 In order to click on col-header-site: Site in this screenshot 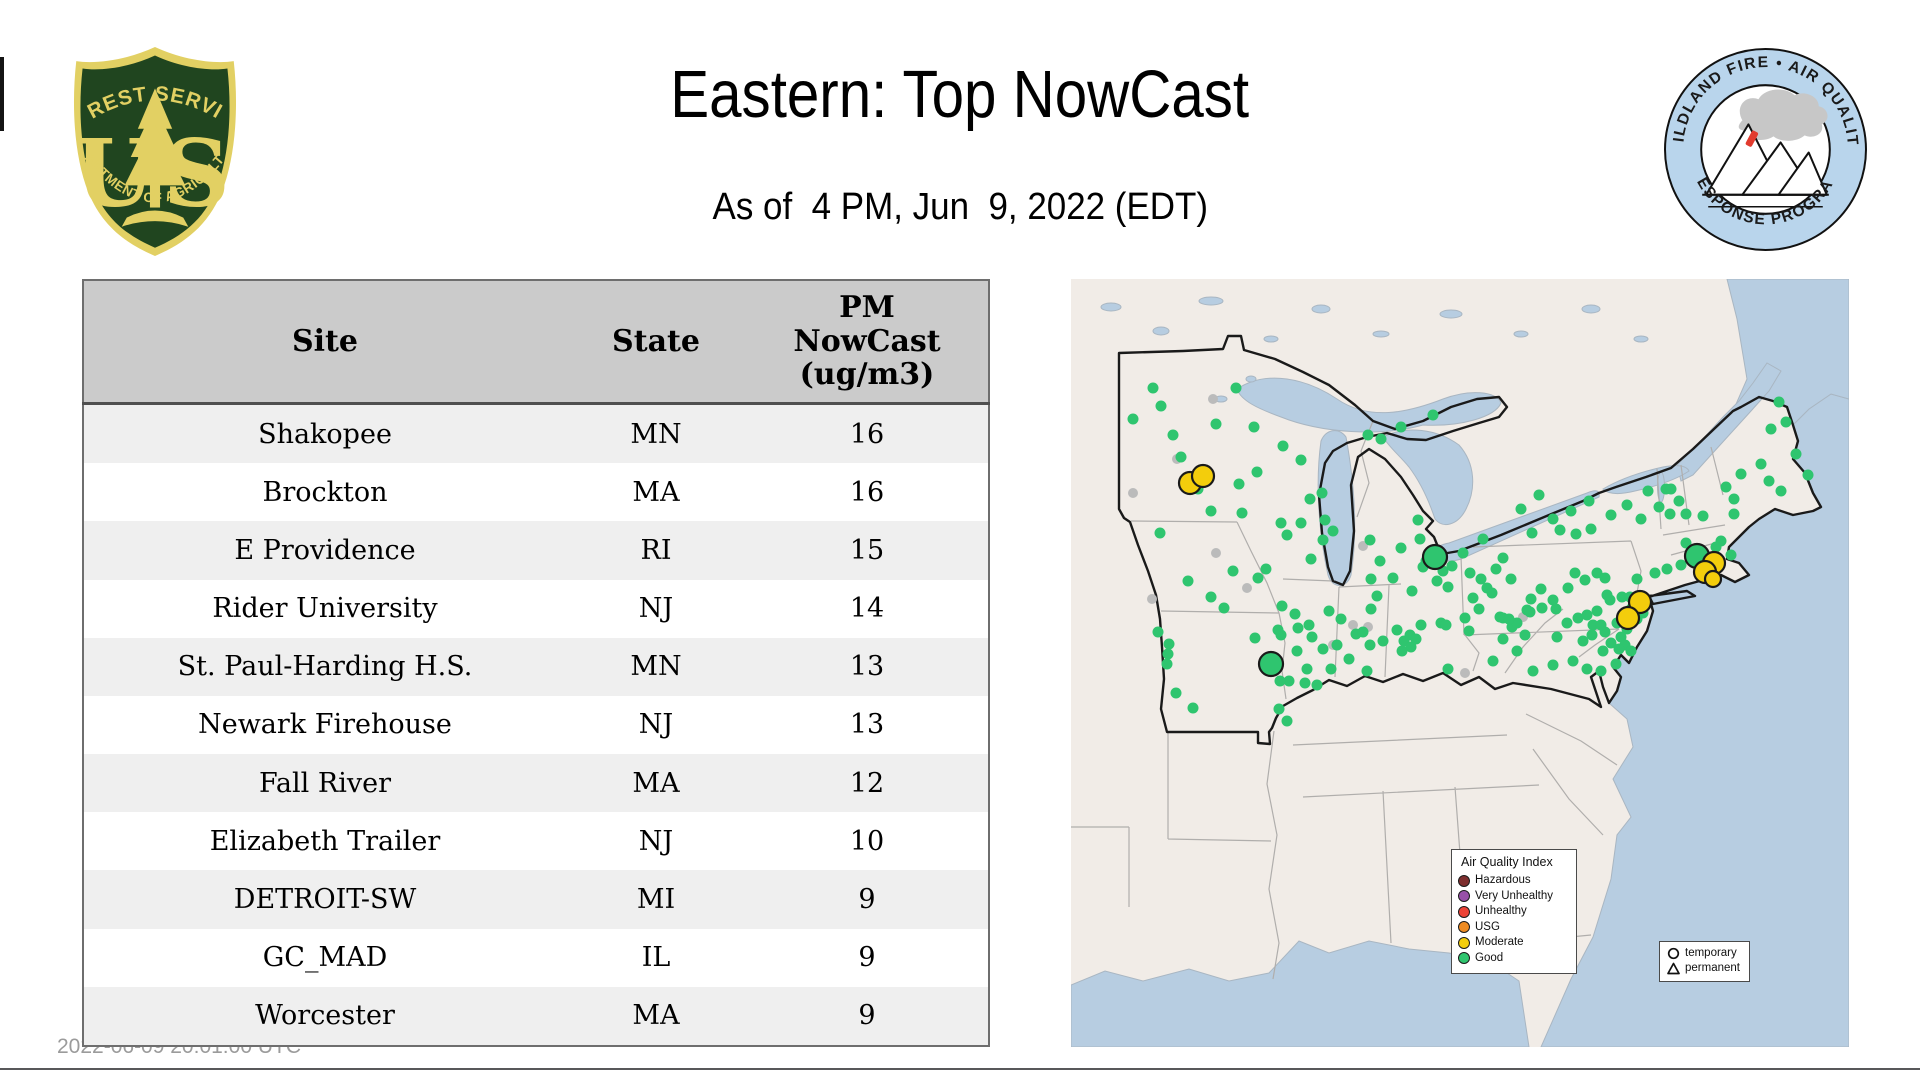, I will do `click(324, 342)`.